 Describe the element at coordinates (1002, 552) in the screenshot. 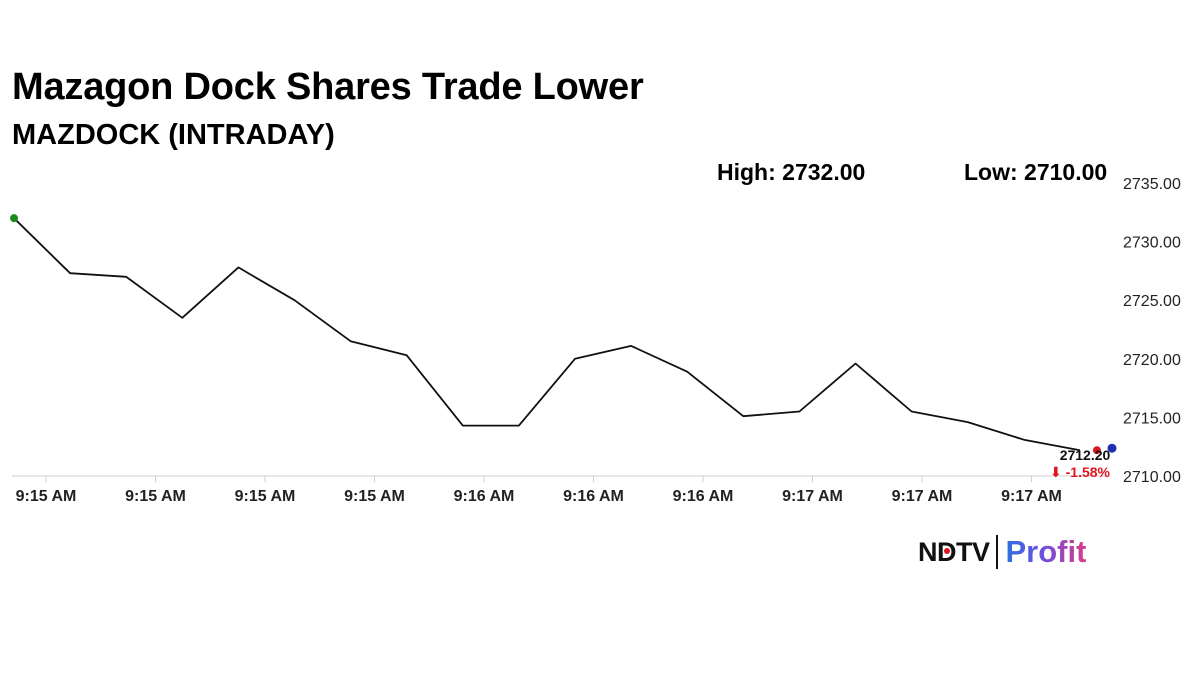

I see `ndtv-profit-logo: NDTV Profit` at that location.